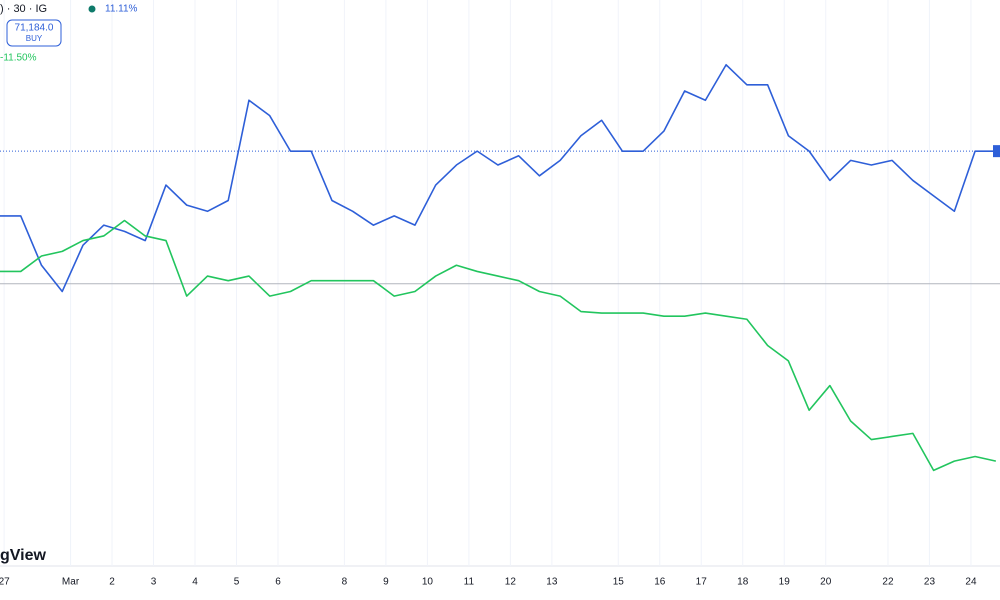  I want to click on x-tick-label: 9, so click(386, 582).